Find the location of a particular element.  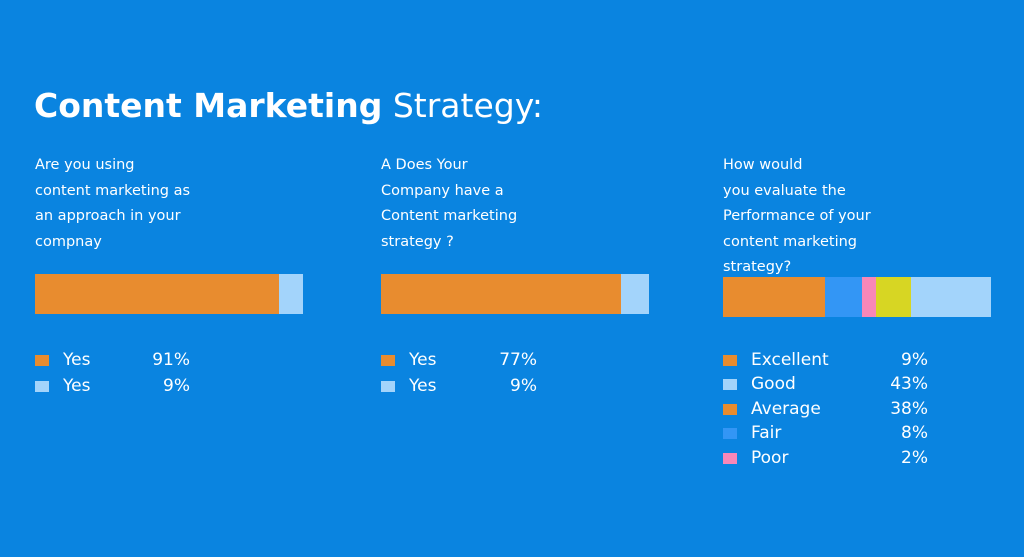

legend: Yes 77% Yes 9% is located at coordinates (521, 373).